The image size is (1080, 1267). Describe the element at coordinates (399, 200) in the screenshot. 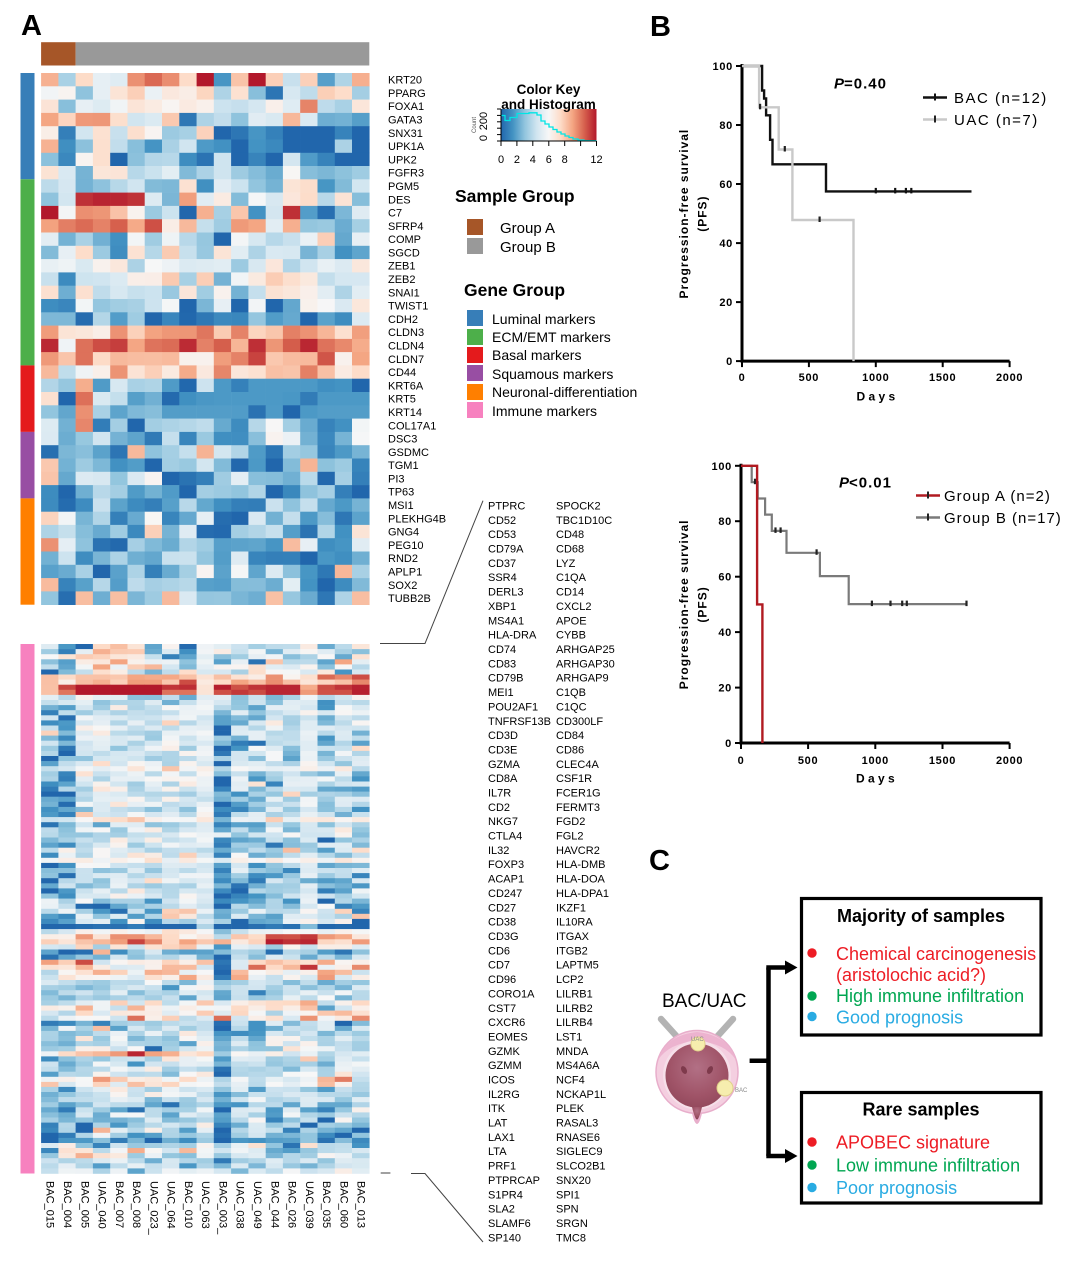

I see `svg-text: DES` at that location.